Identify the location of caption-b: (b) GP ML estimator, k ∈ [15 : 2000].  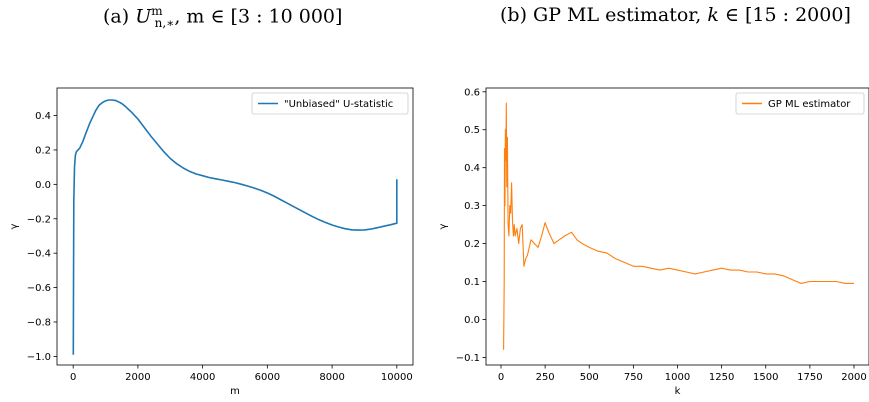
(675, 15).